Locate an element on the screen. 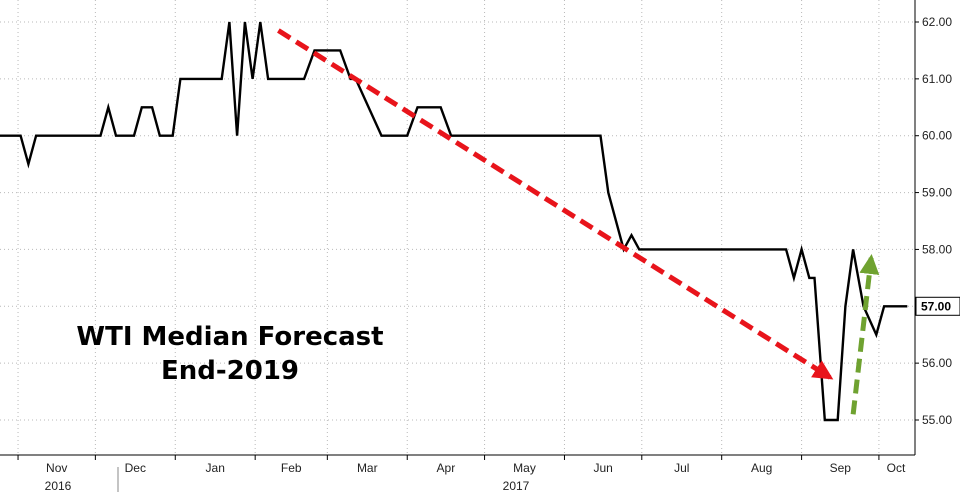 The width and height of the screenshot is (960, 496). x-month-label: Jan is located at coordinates (215, 468).